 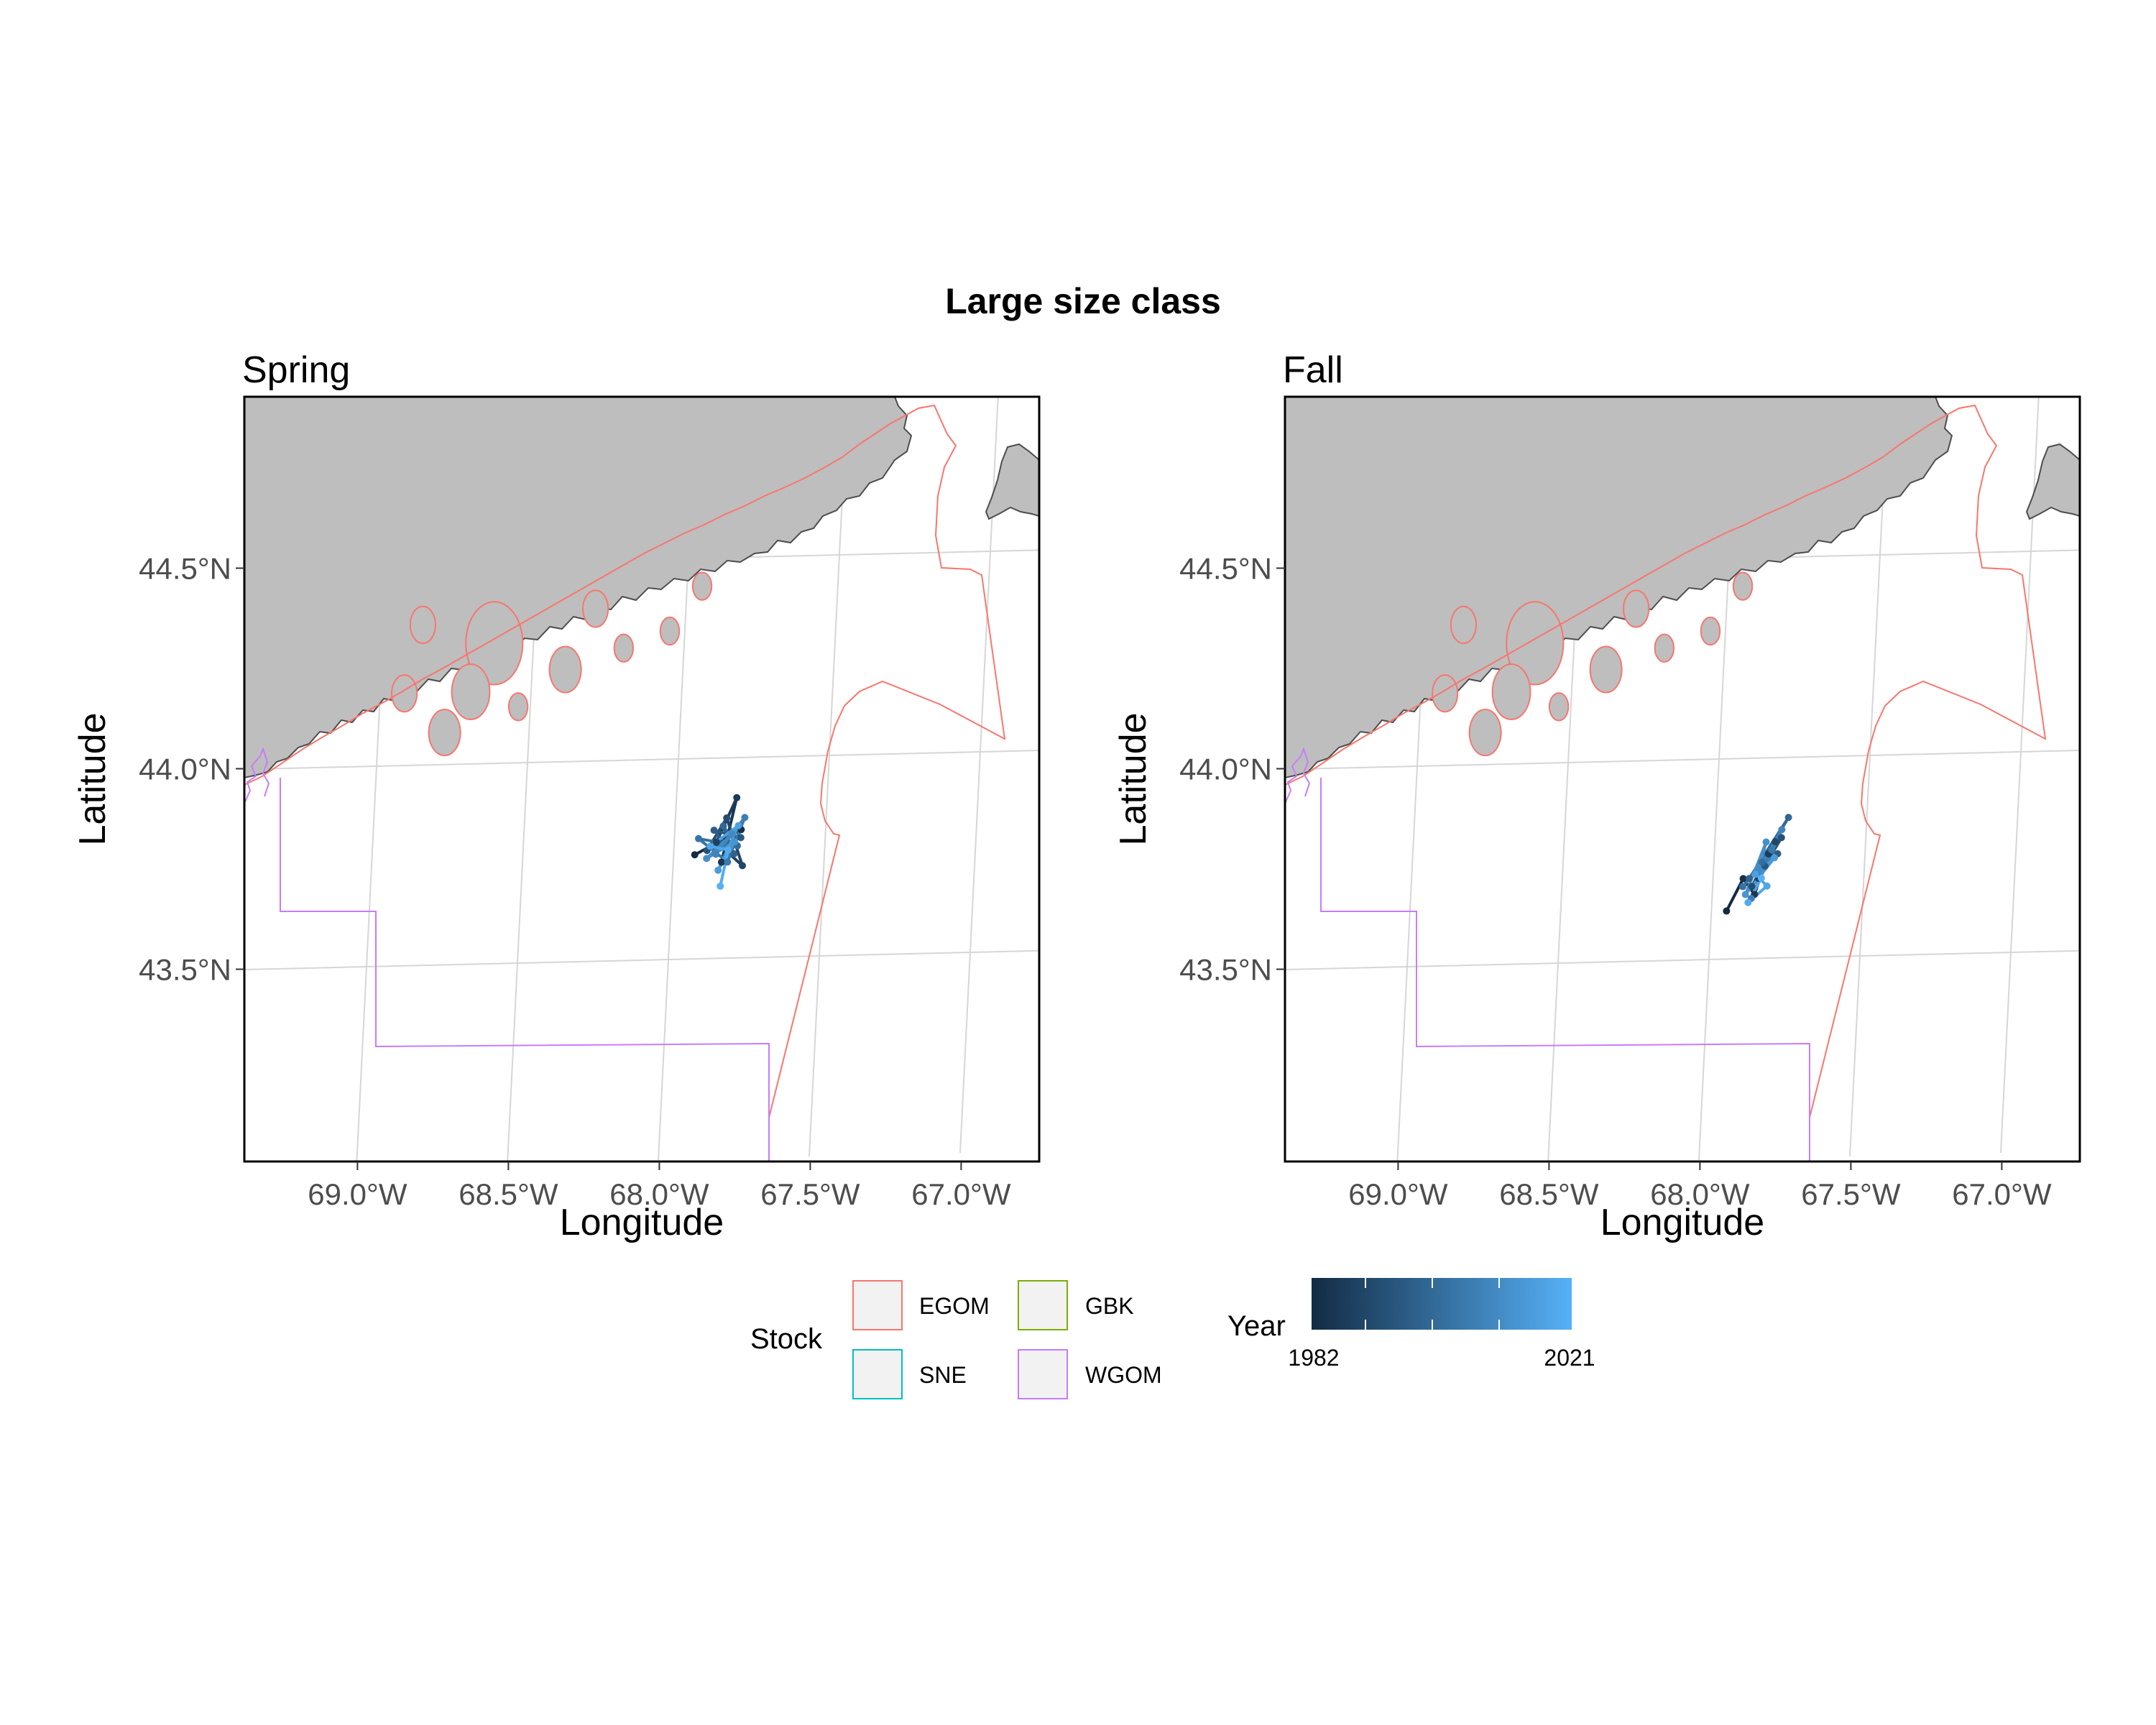 I want to click on x-tick-label: 68.0°W, so click(x=659, y=1194).